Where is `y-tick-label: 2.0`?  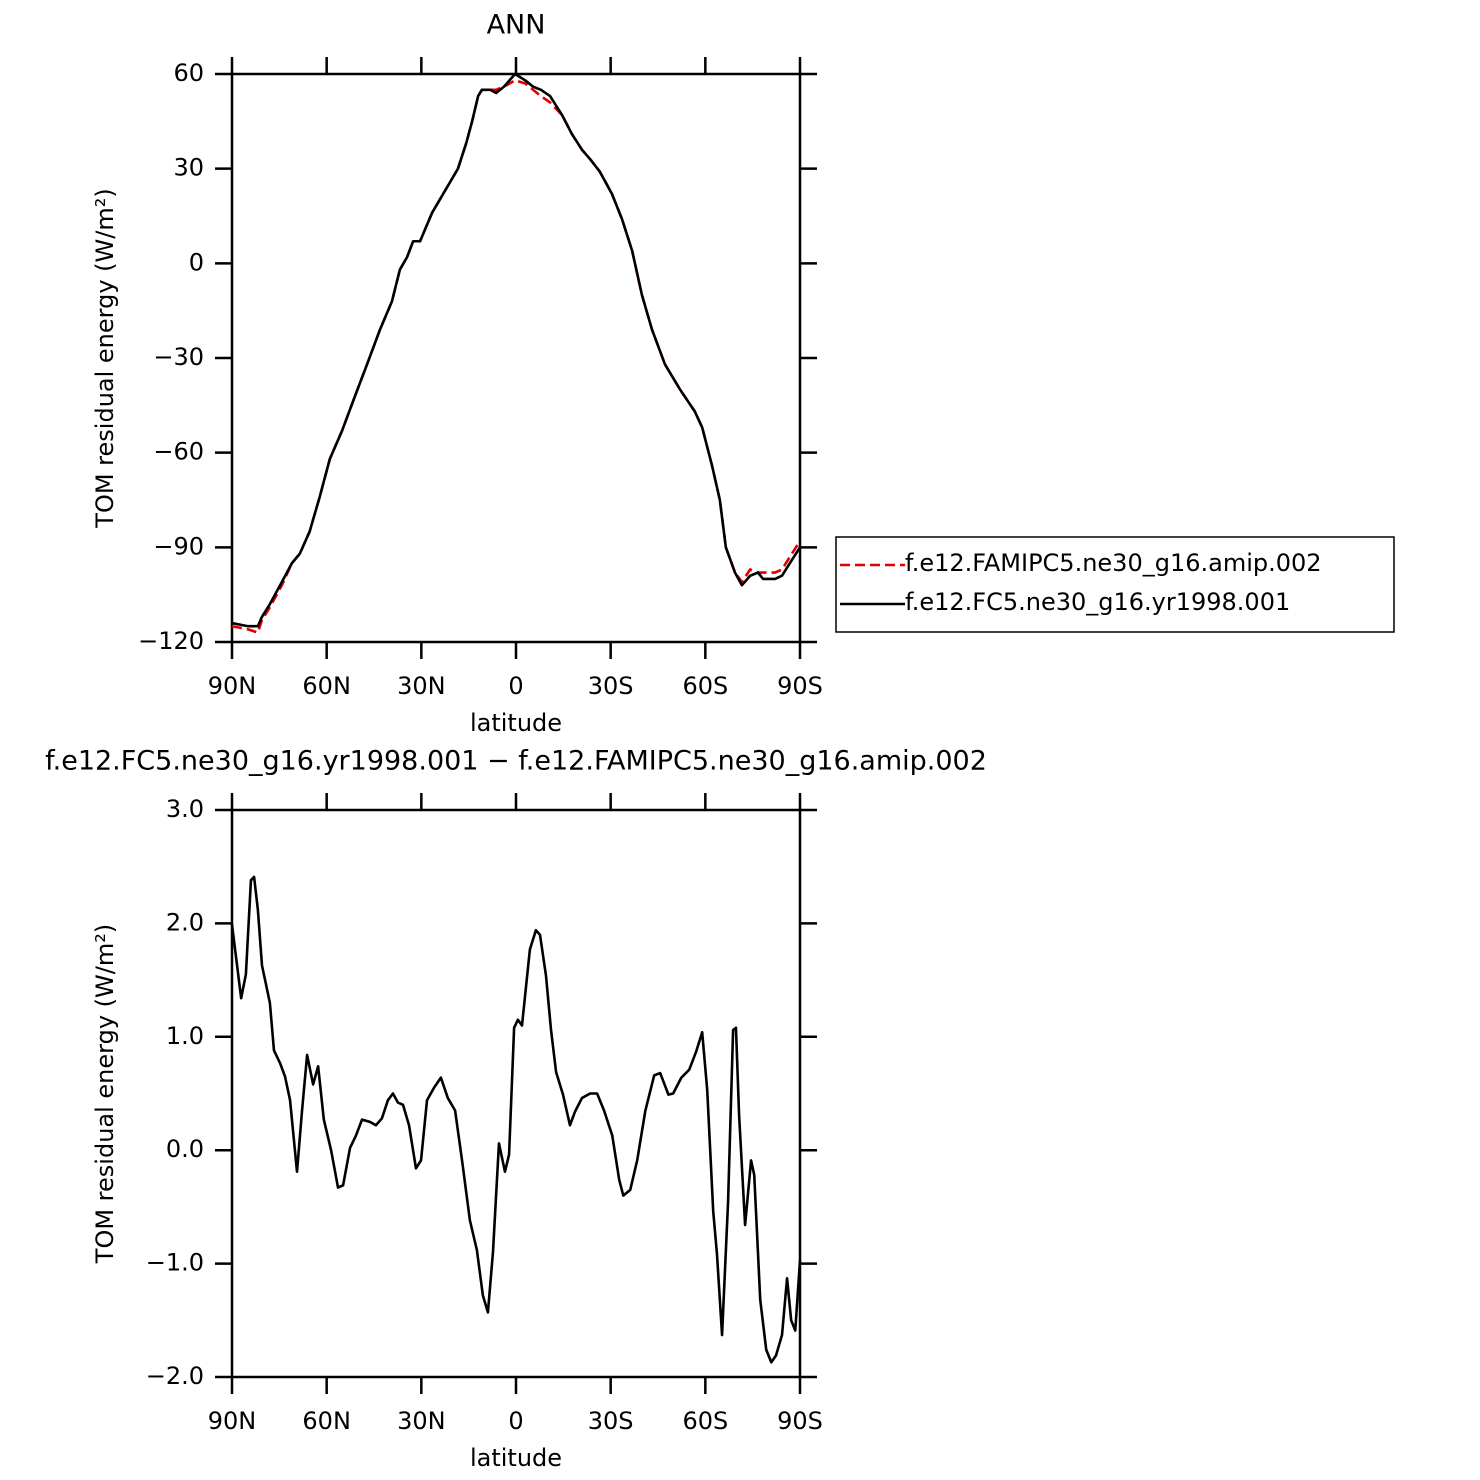 y-tick-label: 2.0 is located at coordinates (185, 922).